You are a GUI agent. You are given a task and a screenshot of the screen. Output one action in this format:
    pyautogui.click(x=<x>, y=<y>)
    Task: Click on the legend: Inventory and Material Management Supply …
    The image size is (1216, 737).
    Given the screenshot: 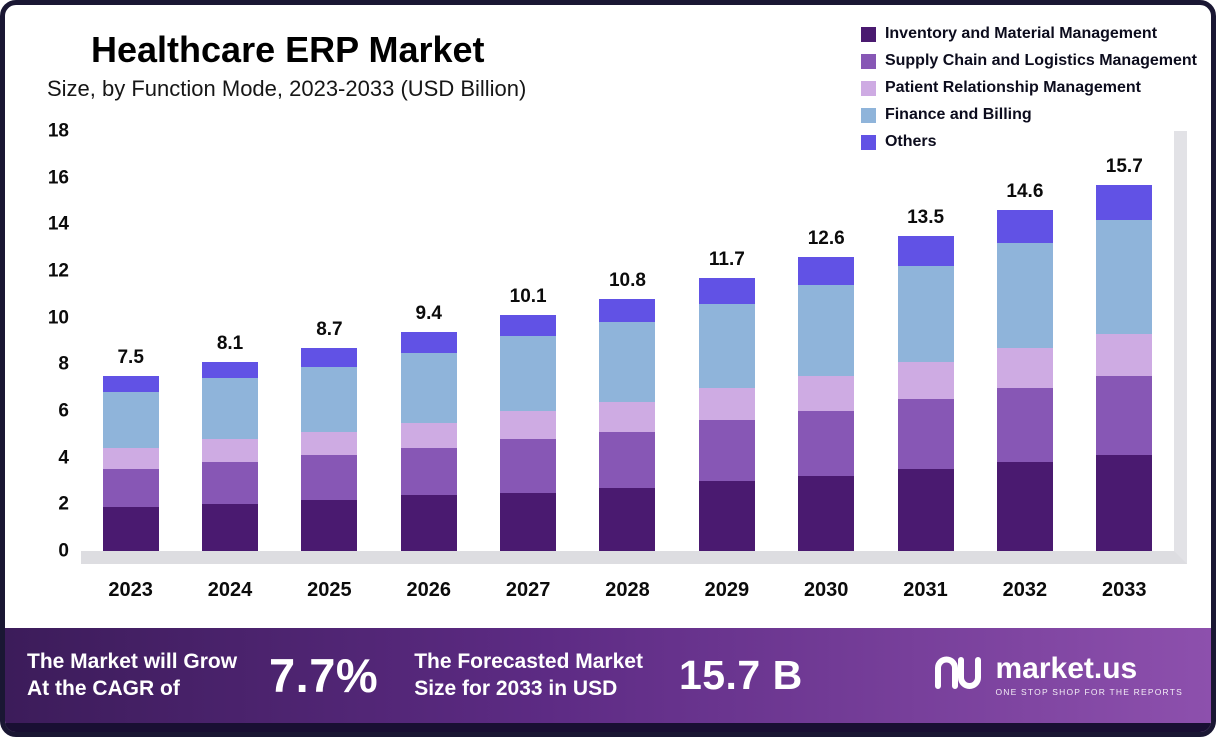 What is the action you would take?
    pyautogui.click(x=1028, y=88)
    